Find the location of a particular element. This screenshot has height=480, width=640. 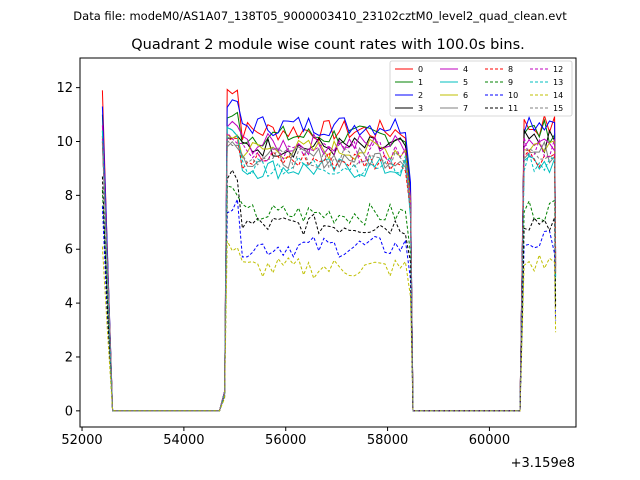

y-tick-label: 4 is located at coordinates (69, 304).